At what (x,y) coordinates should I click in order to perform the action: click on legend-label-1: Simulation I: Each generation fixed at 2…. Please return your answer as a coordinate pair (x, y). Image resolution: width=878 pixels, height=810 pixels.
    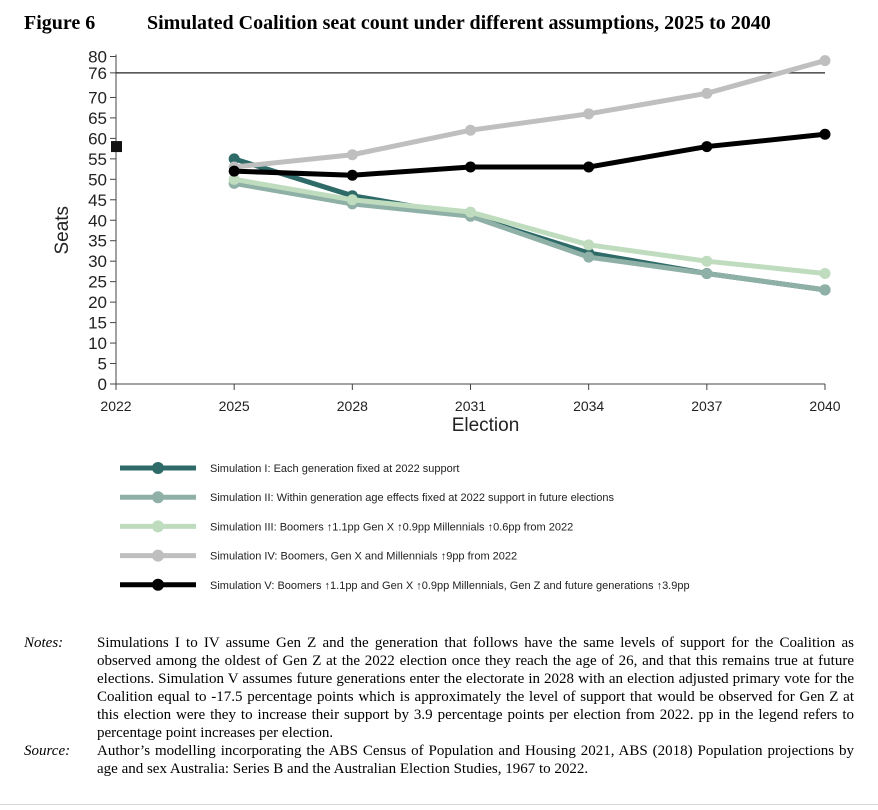
    Looking at the image, I should click on (335, 469).